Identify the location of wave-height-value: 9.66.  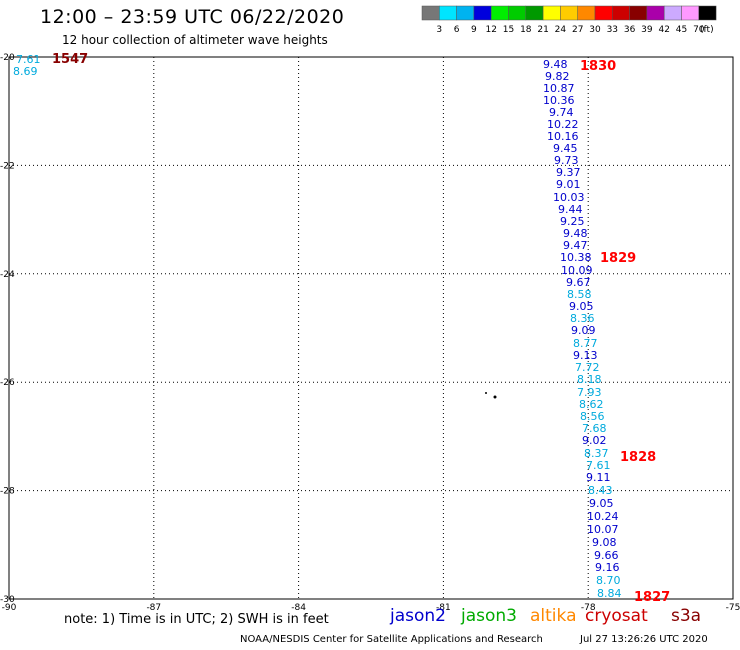
(606, 555).